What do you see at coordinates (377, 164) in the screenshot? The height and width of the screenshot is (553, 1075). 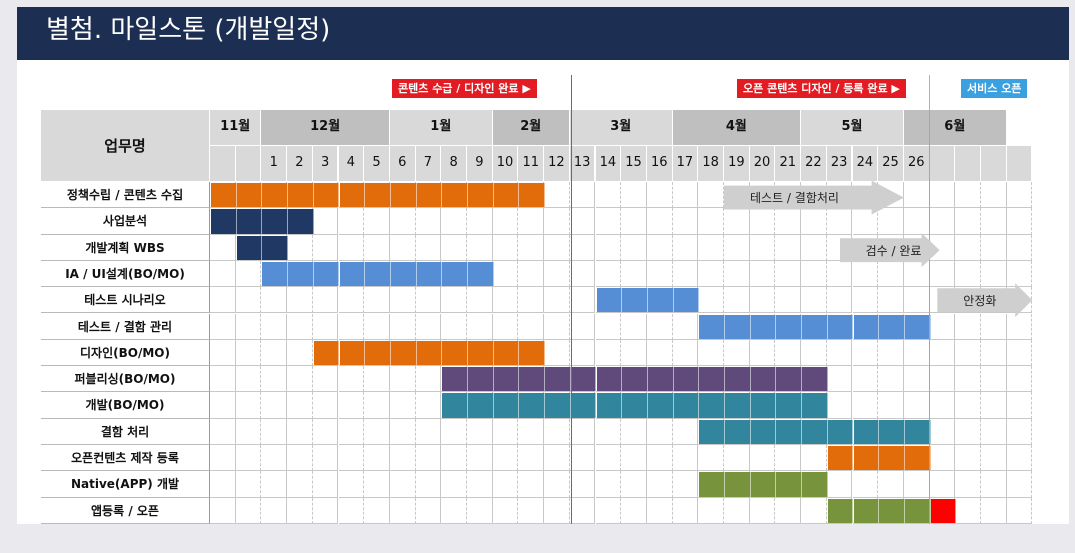 I see `week-header: 5` at bounding box center [377, 164].